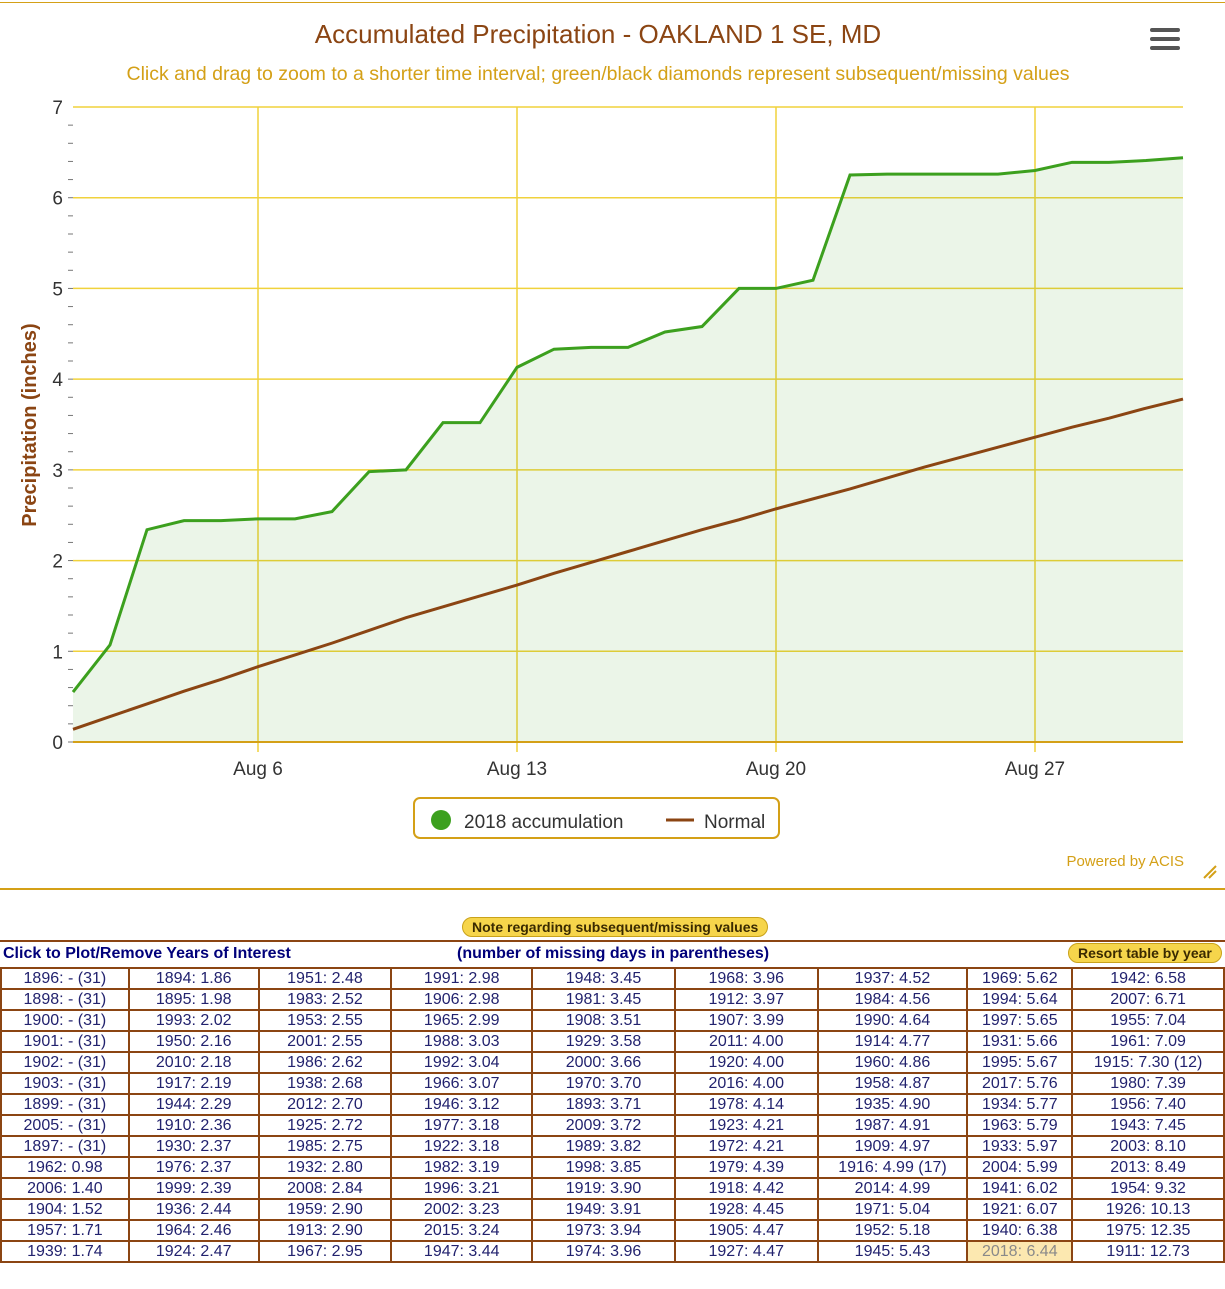 The image size is (1225, 1289). I want to click on year-cell: 2010: 2.18, so click(193, 1062).